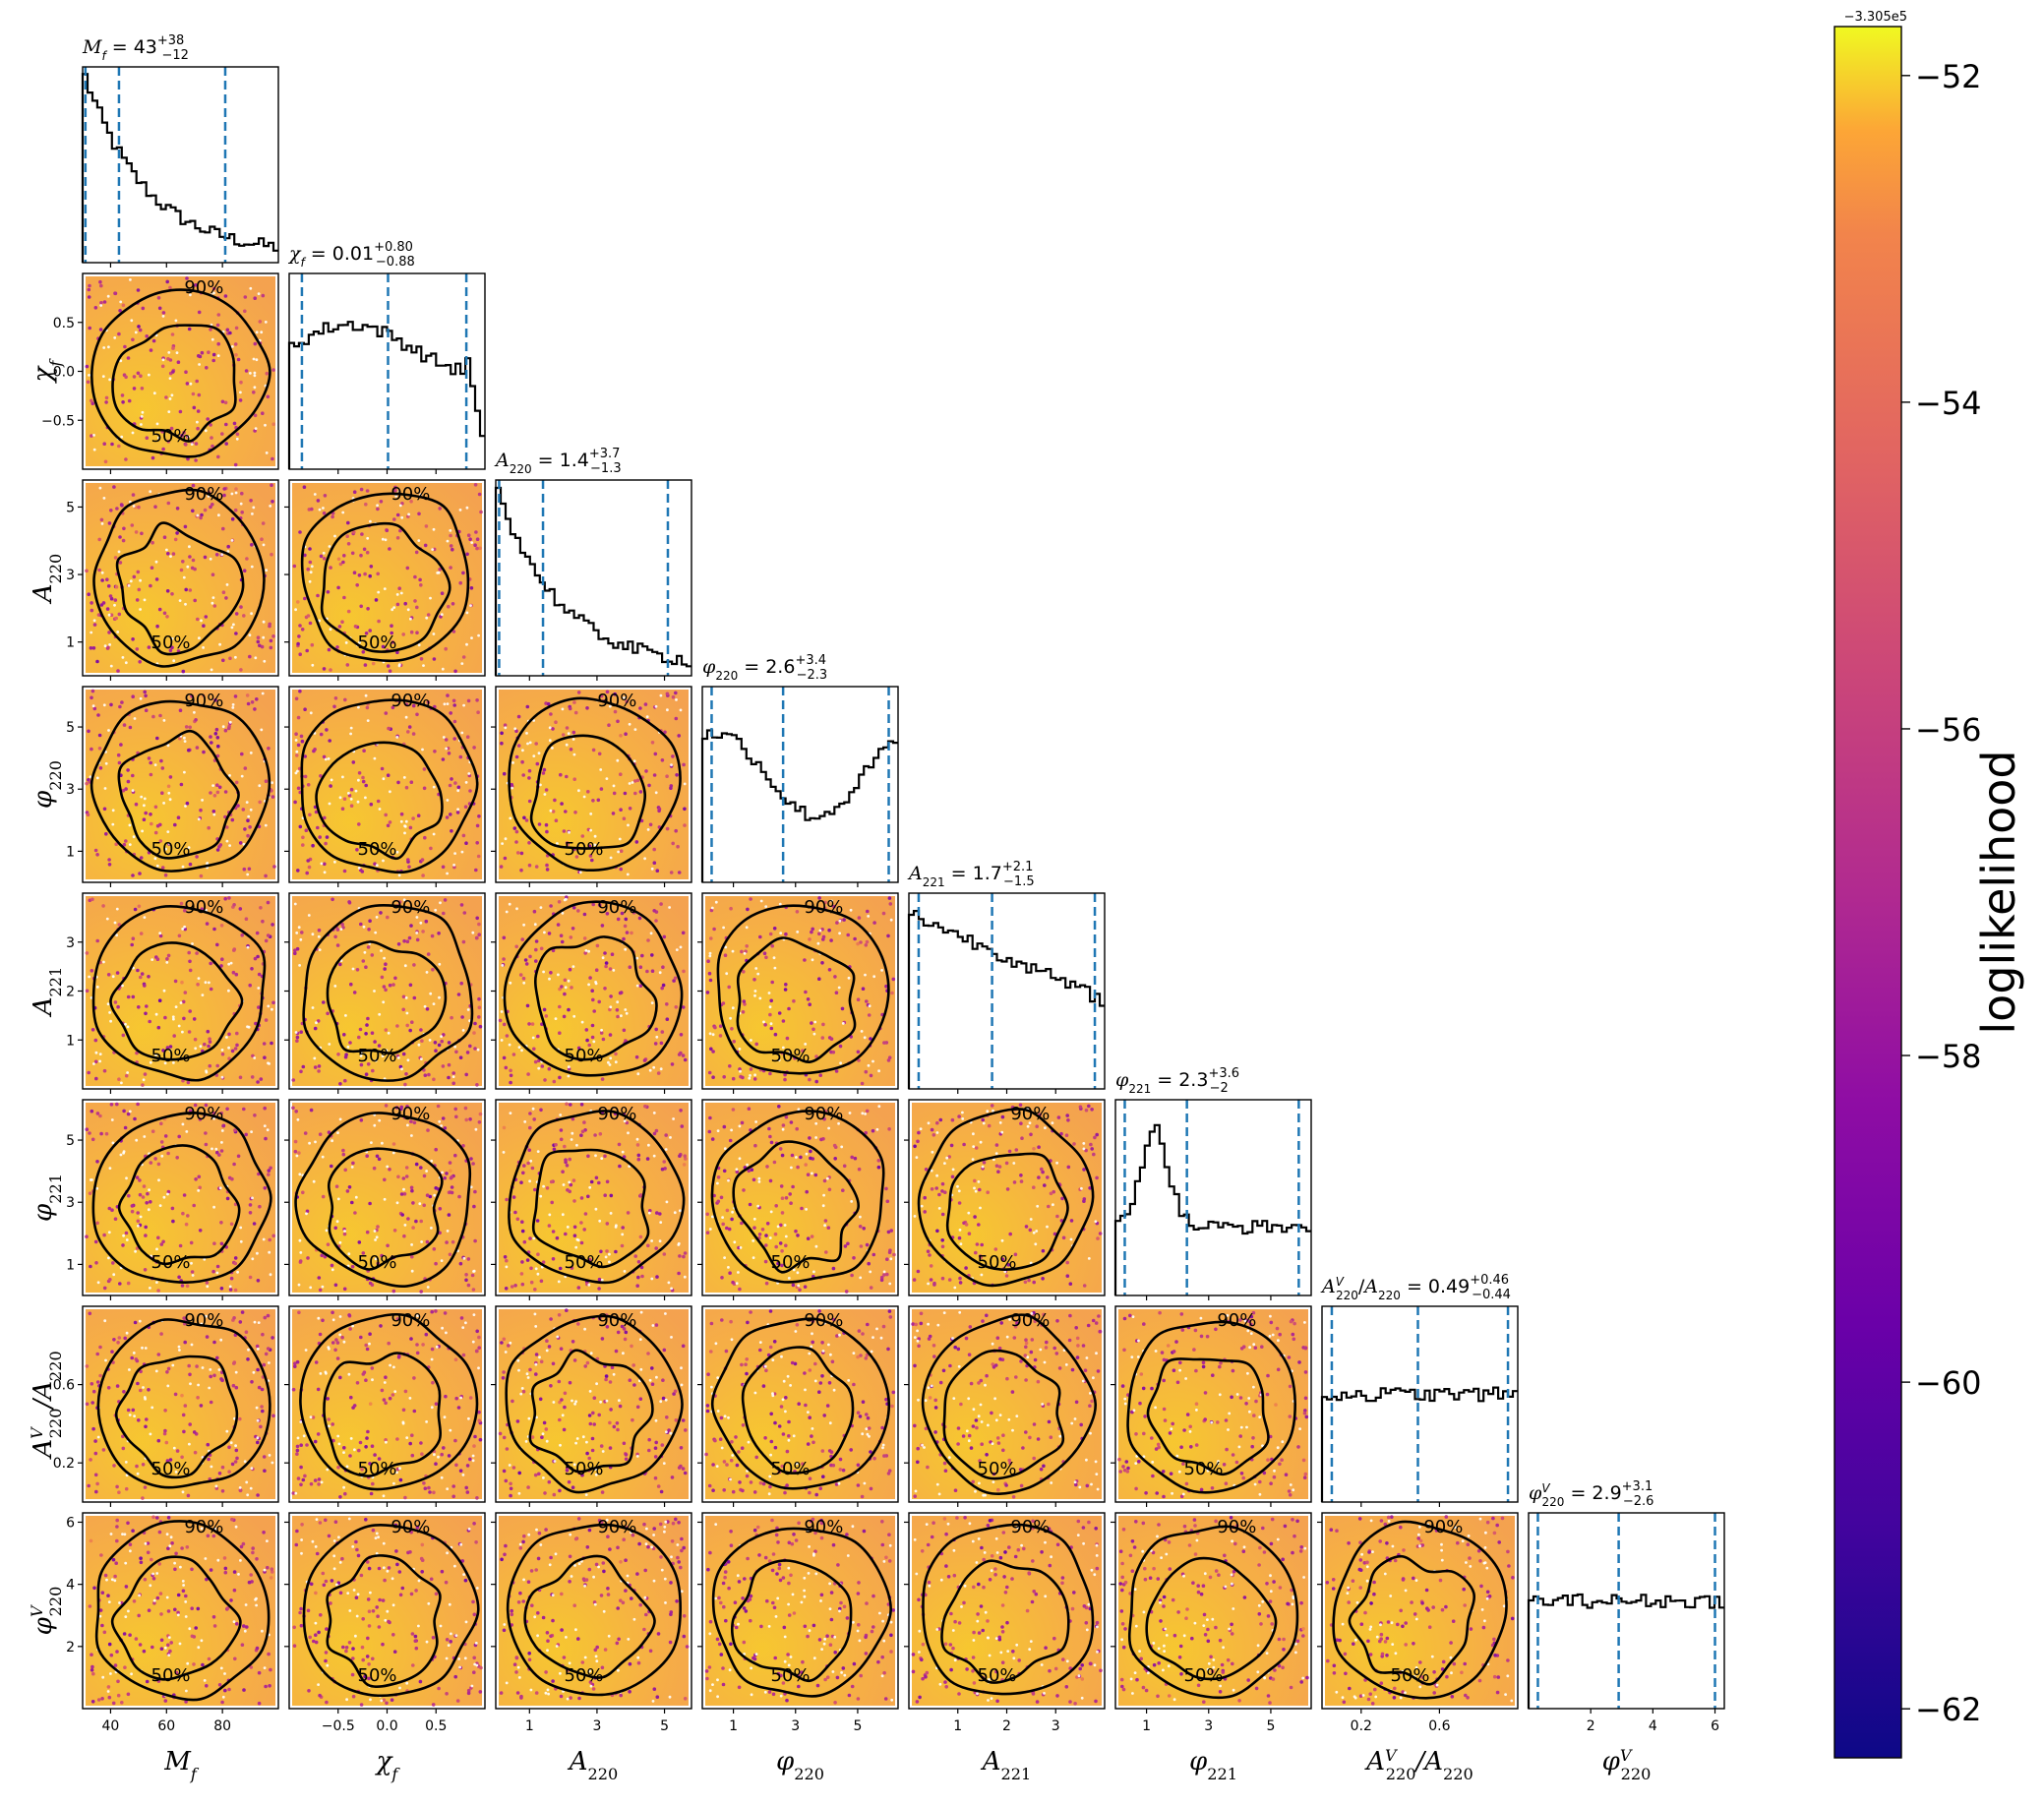 The width and height of the screenshot is (2044, 1806). What do you see at coordinates (1177, 1081) in the screenshot?
I see `title-phi221: φ221 = 2.3+3.6 −2` at bounding box center [1177, 1081].